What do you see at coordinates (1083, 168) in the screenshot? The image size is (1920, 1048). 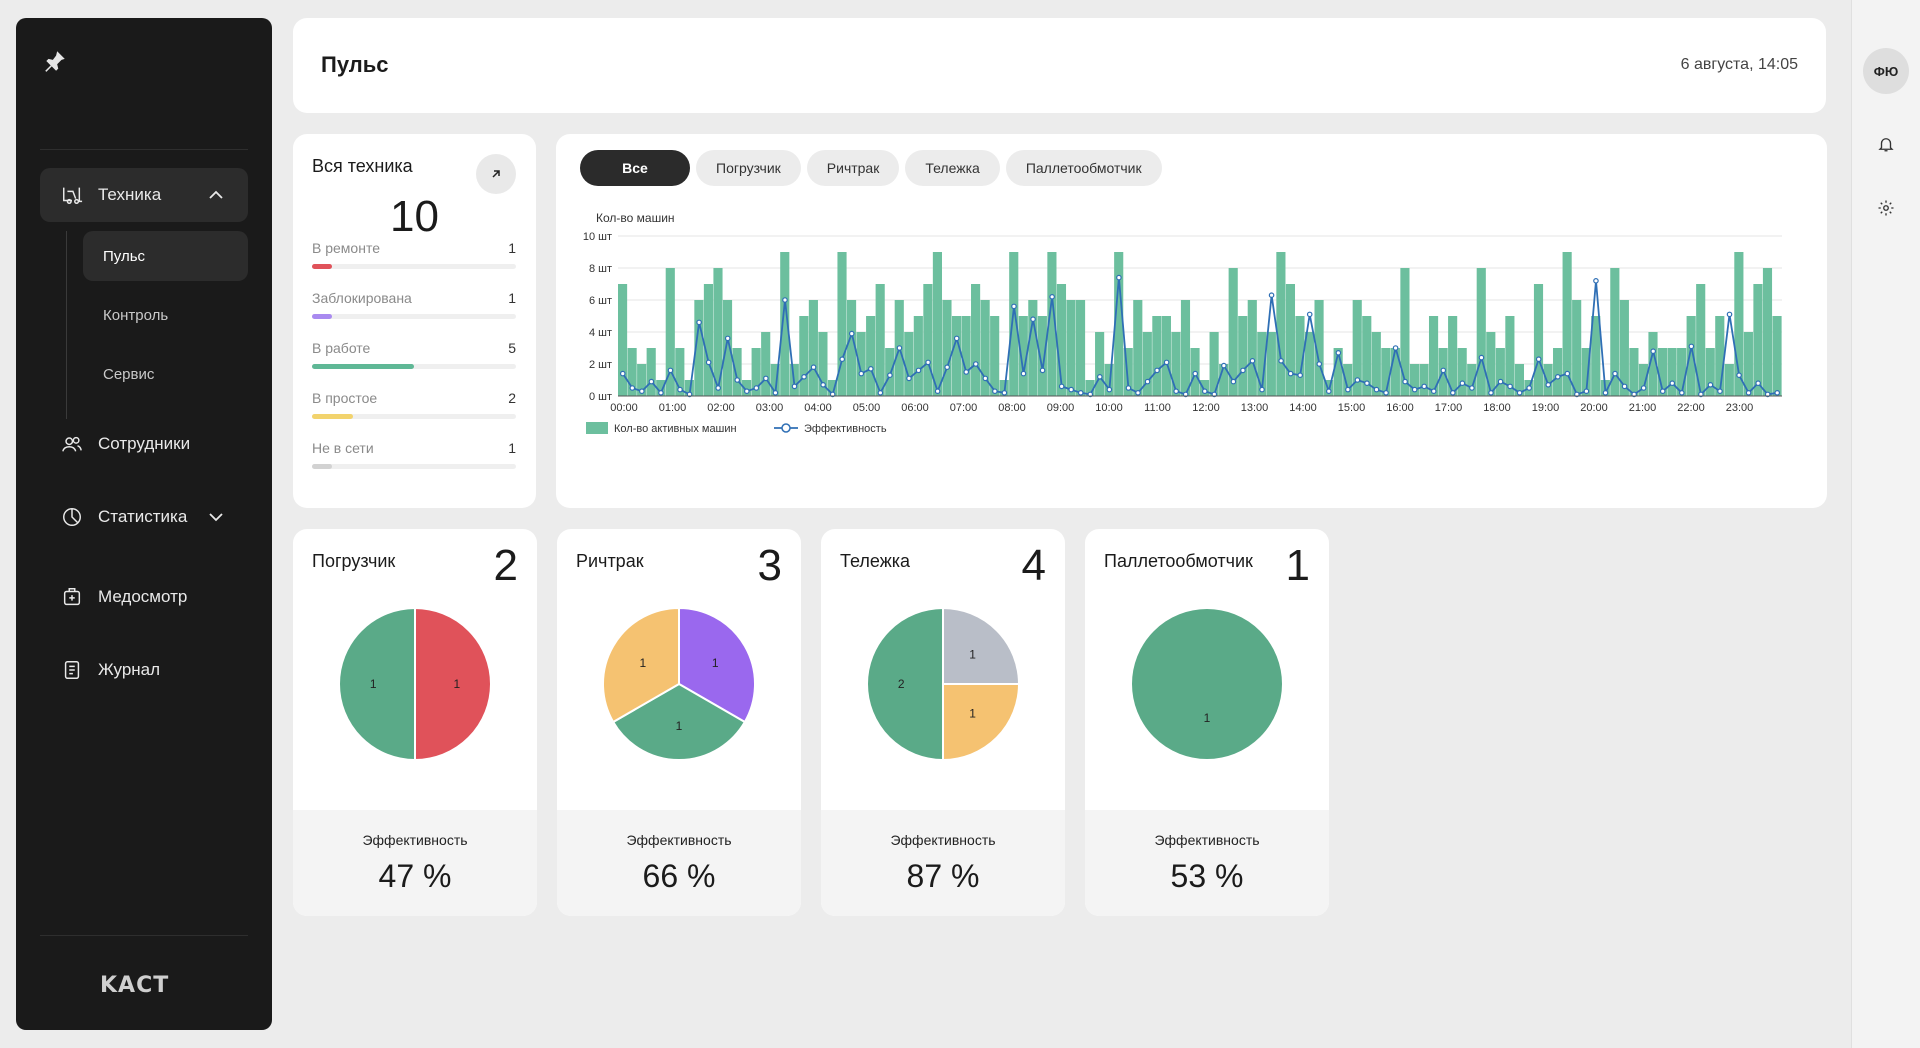 I see `tab-palletoobmotchik: Паллетообмотчик` at bounding box center [1083, 168].